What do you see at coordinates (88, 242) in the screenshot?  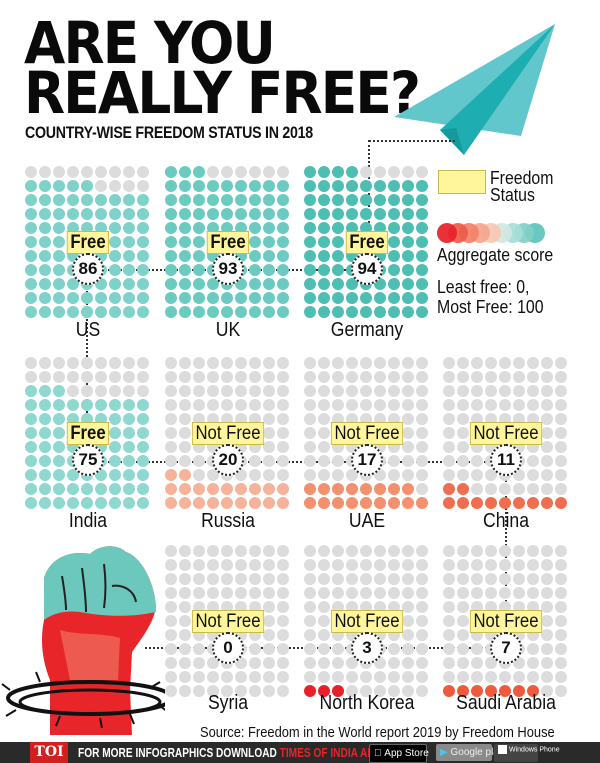 I see `freedom-status-badge: Free` at bounding box center [88, 242].